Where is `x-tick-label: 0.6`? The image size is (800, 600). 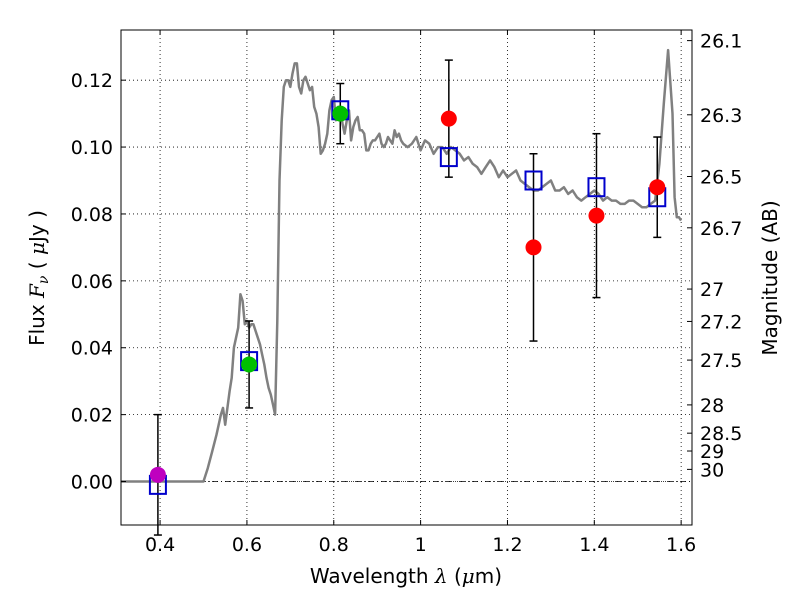 x-tick-label: 0.6 is located at coordinates (247, 545).